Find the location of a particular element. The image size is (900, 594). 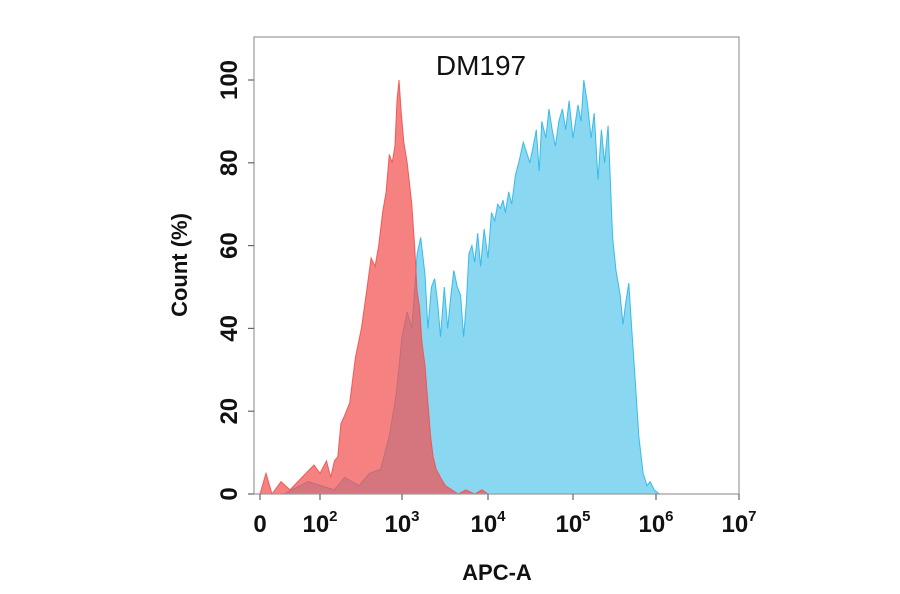

x-tick-label: 10³ is located at coordinates (401, 523).